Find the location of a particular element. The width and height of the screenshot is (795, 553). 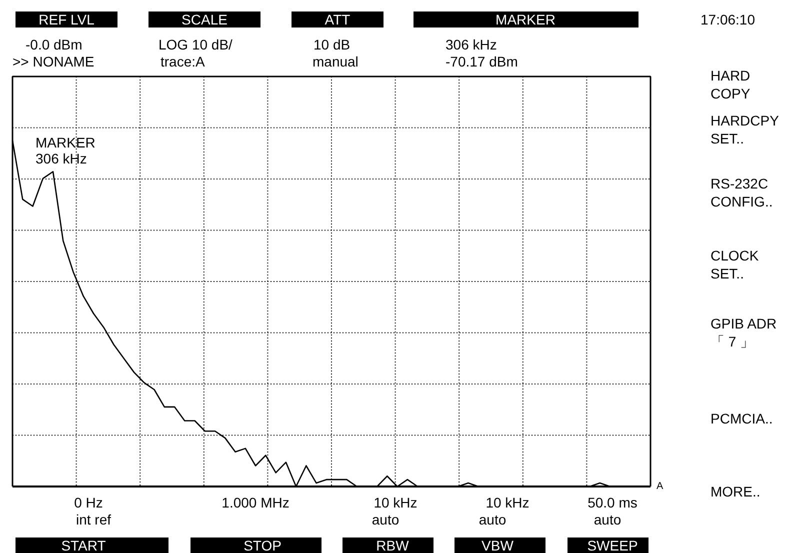

text: SWEEP is located at coordinates (612, 545).